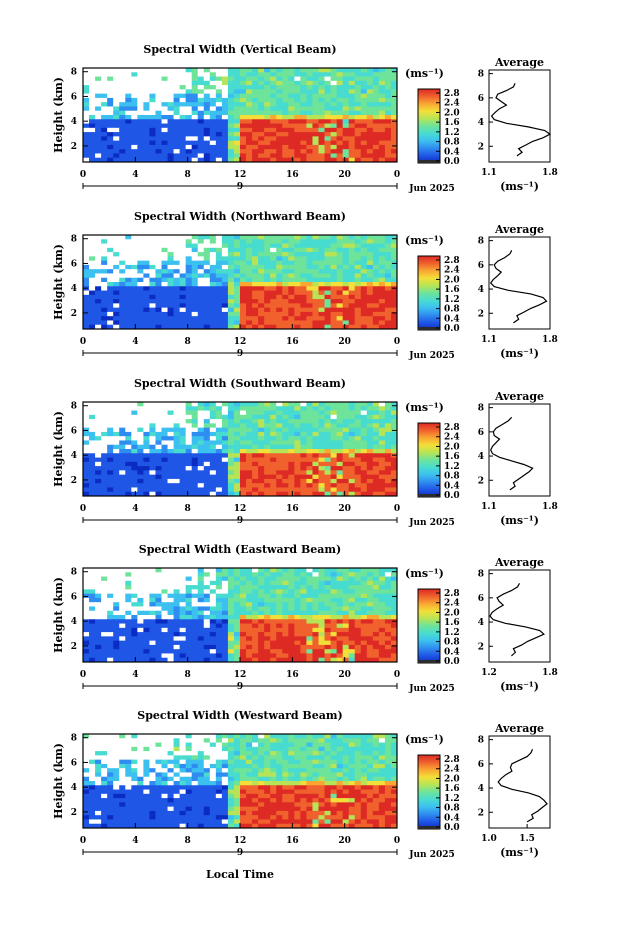  Describe the element at coordinates (489, 173) in the screenshot. I see `profile-x-tick-label: 1.1` at that location.